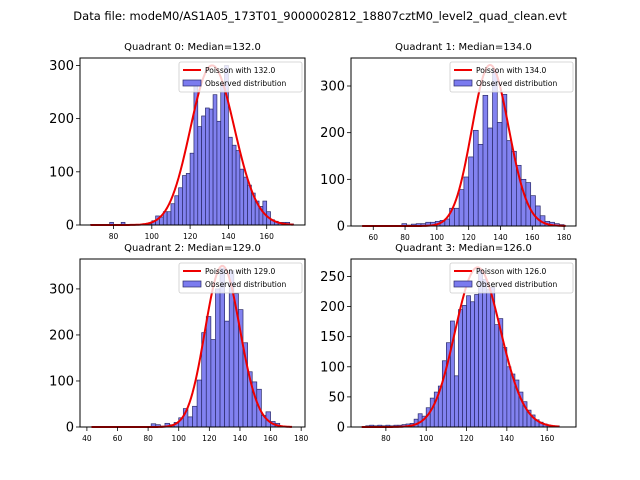 This screenshot has width=640, height=480. I want to click on legend-label-poisson: Poisson with 132.0, so click(240, 70).